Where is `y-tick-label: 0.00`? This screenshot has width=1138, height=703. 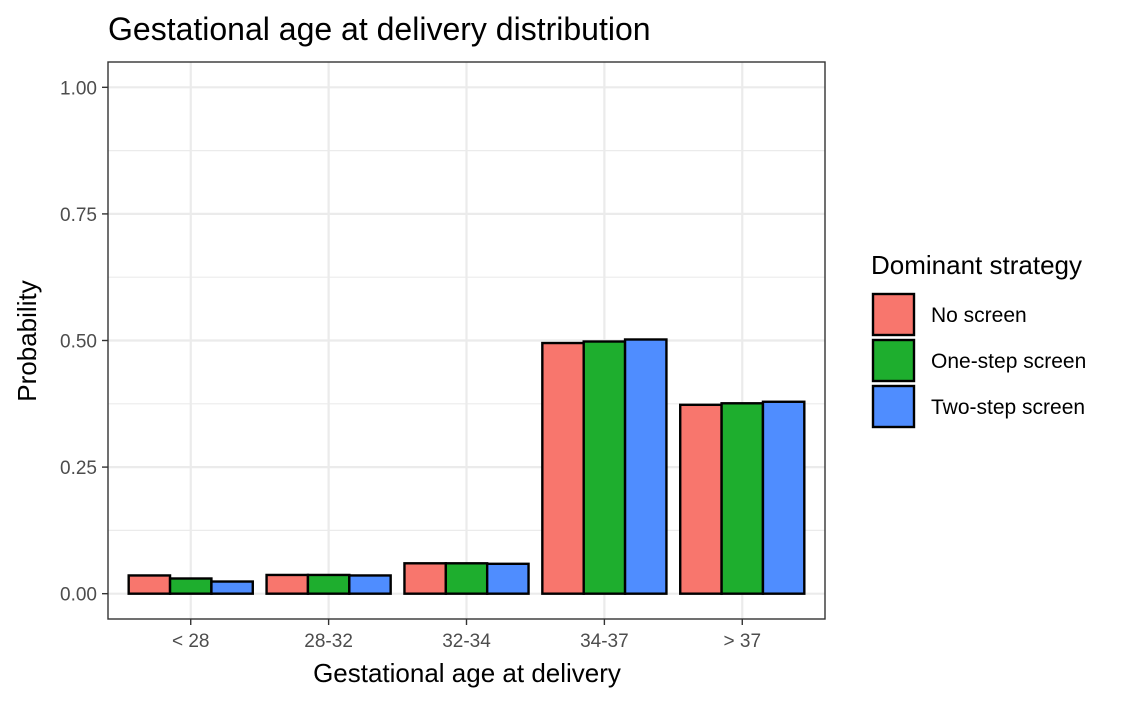
y-tick-label: 0.00 is located at coordinates (78, 595).